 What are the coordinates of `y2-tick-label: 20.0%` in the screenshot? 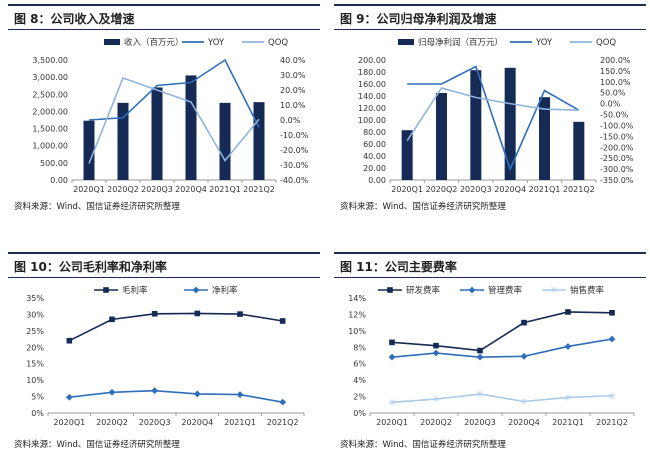 It's located at (293, 90).